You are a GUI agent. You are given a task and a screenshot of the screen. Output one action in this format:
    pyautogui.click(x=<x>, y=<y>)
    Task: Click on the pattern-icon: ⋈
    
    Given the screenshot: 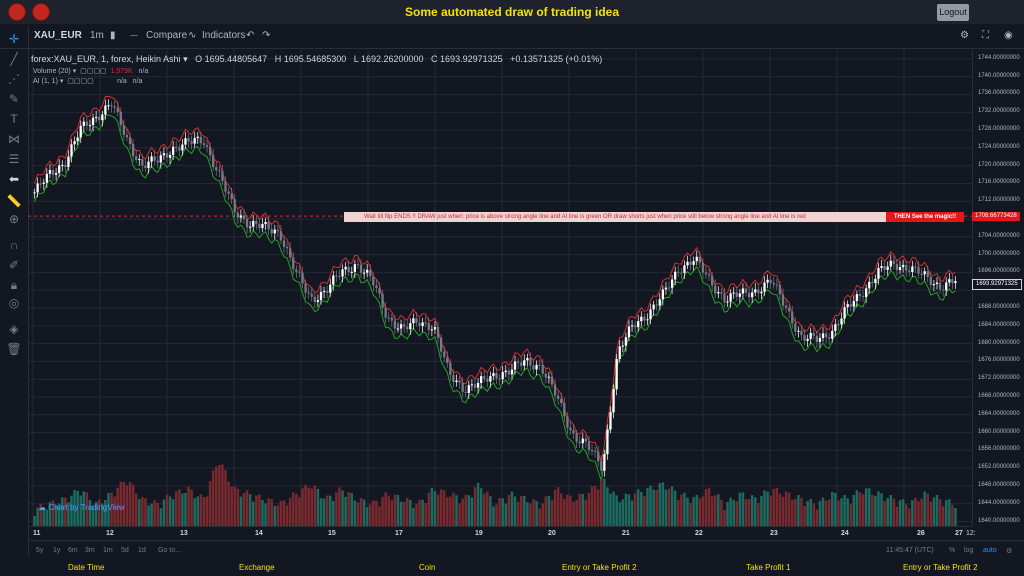 What is the action you would take?
    pyautogui.click(x=14, y=139)
    